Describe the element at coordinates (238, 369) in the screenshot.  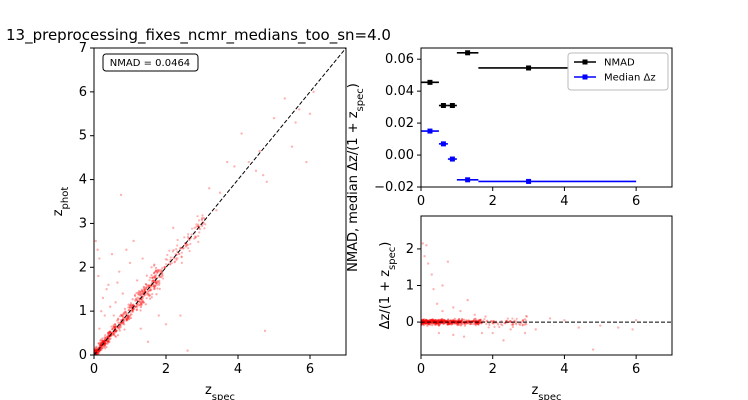
I see `x-tick-label: 4` at that location.